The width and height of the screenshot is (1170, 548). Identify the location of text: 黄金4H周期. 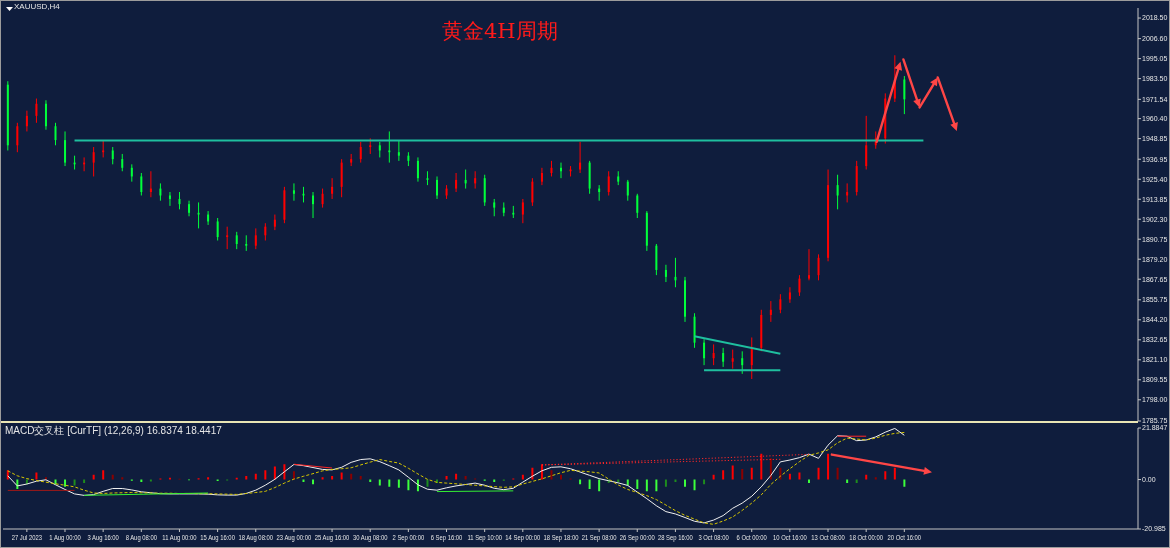
(500, 31).